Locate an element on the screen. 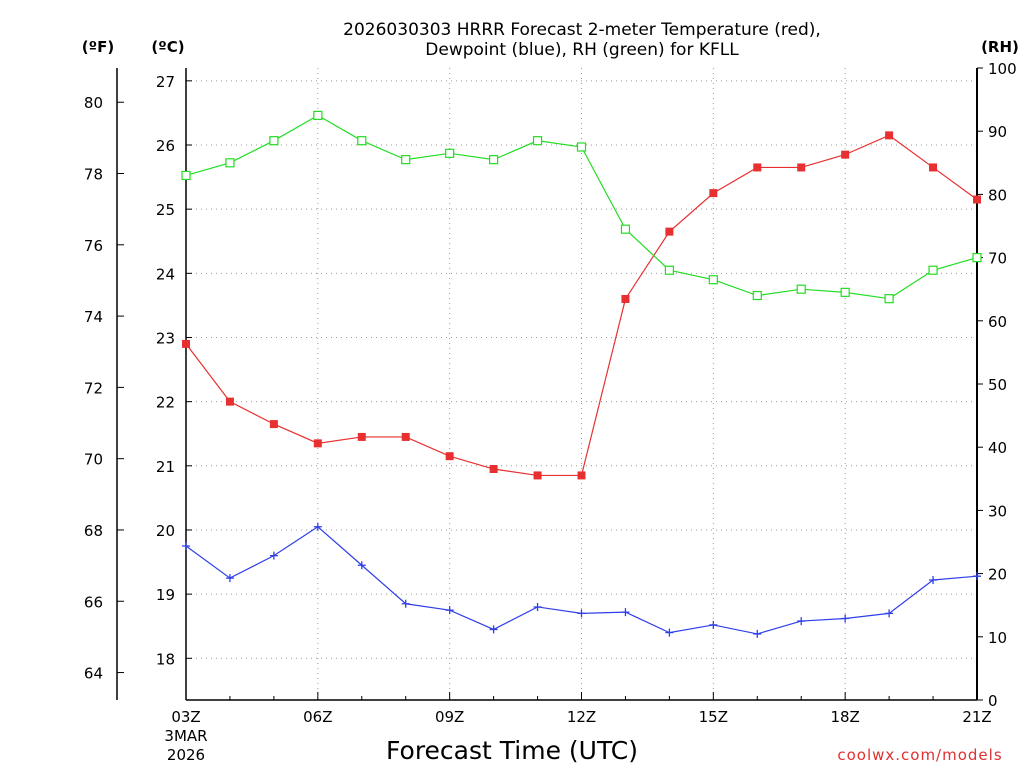 This screenshot has width=1024, height=768. rh-unit-label: (RH) is located at coordinates (1000, 47).